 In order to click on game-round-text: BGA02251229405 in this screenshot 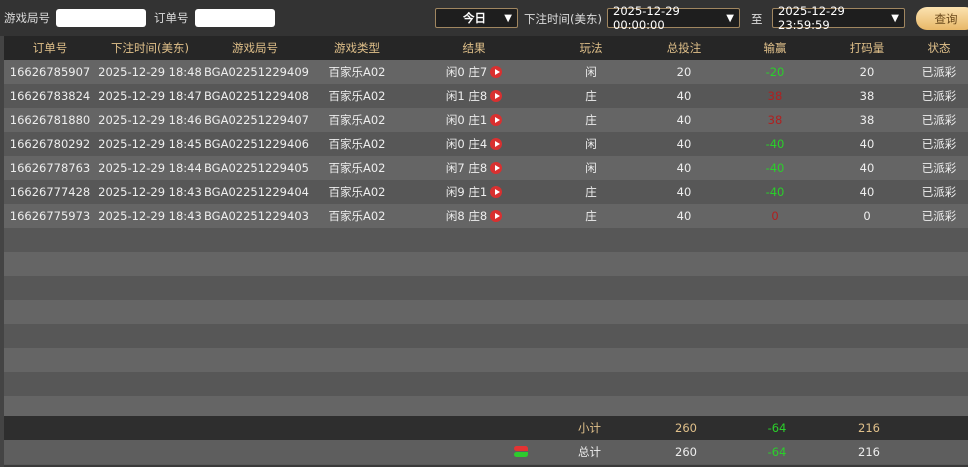, I will do `click(256, 168)`.